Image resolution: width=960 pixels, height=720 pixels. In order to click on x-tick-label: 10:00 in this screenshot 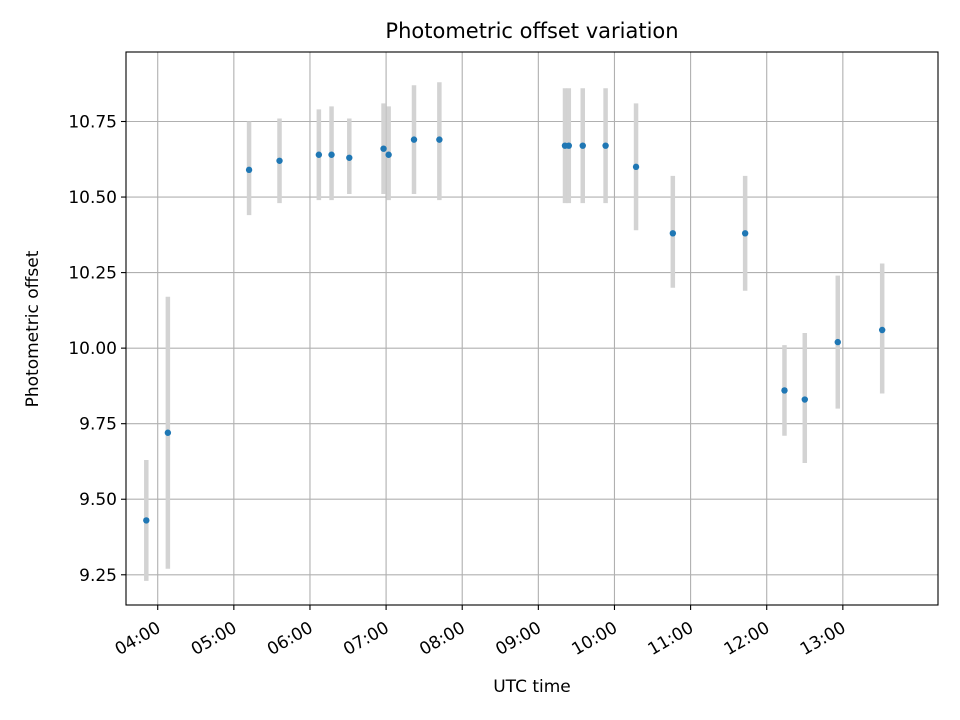, I will do `click(595, 639)`.